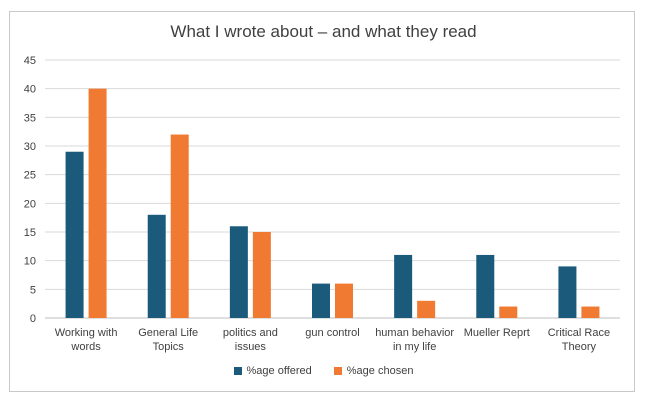 The width and height of the screenshot is (647, 401). What do you see at coordinates (30, 147) in the screenshot?
I see `y-tick-label: 30` at bounding box center [30, 147].